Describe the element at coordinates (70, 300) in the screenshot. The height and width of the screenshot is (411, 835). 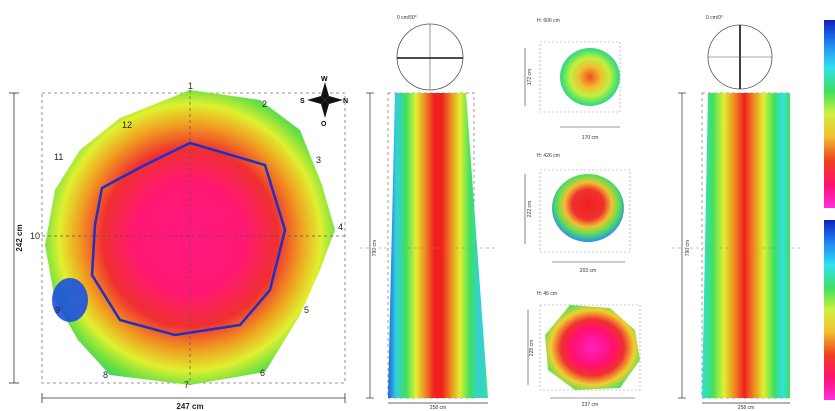
I see `cross-section-blue-zone` at that location.